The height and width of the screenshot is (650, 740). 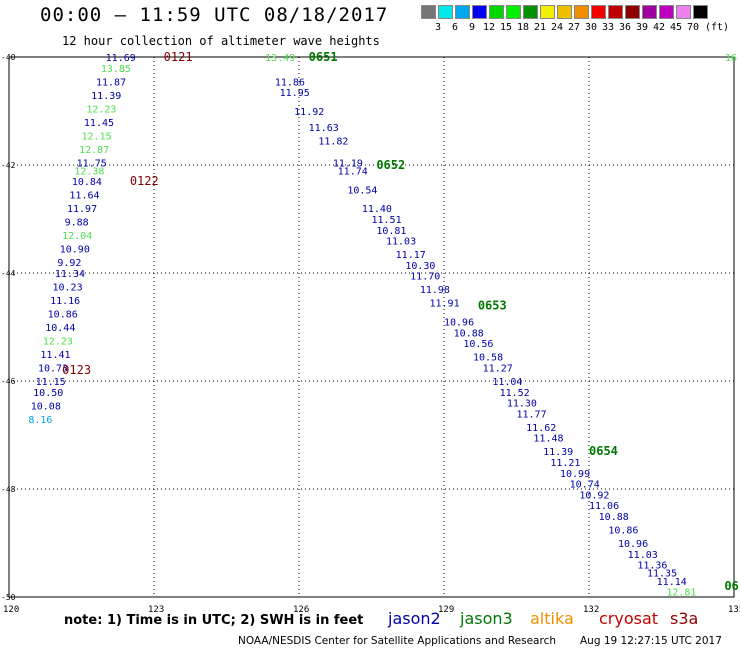 What do you see at coordinates (438, 27) in the screenshot?
I see `legend-label: 3` at bounding box center [438, 27].